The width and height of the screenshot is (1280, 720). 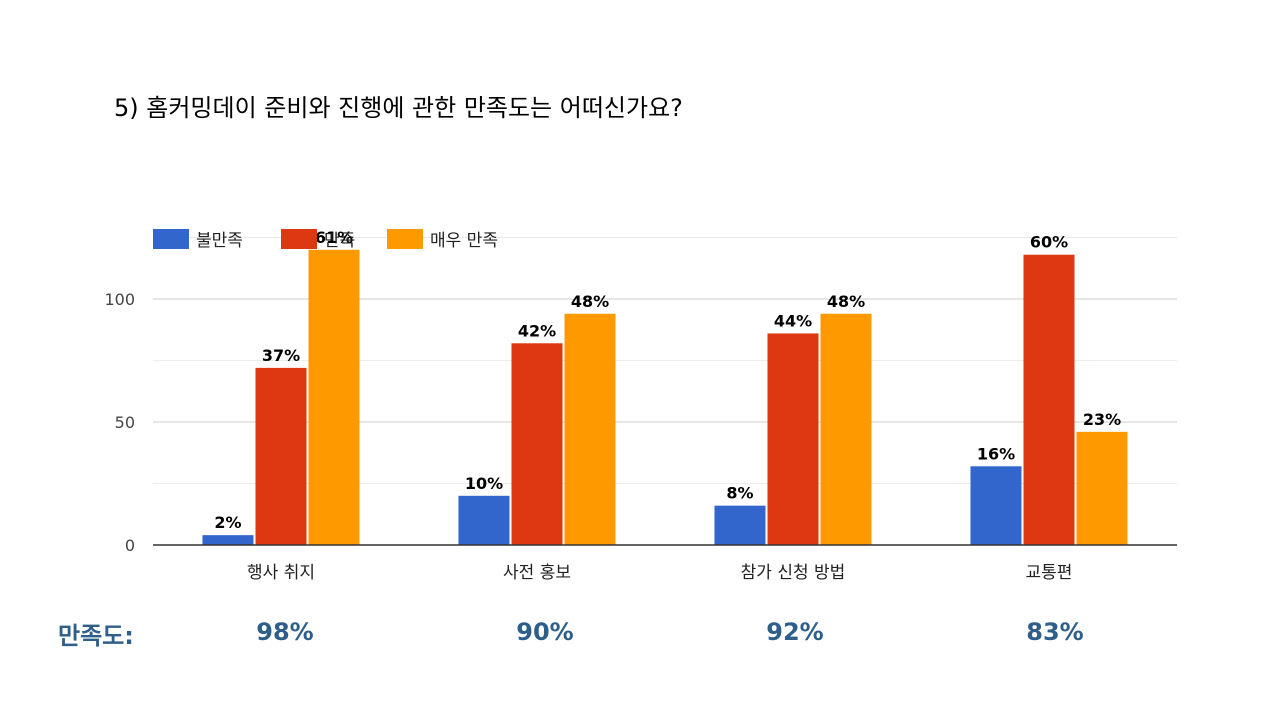 What do you see at coordinates (130, 545) in the screenshot?
I see `y-tick-label: 0` at bounding box center [130, 545].